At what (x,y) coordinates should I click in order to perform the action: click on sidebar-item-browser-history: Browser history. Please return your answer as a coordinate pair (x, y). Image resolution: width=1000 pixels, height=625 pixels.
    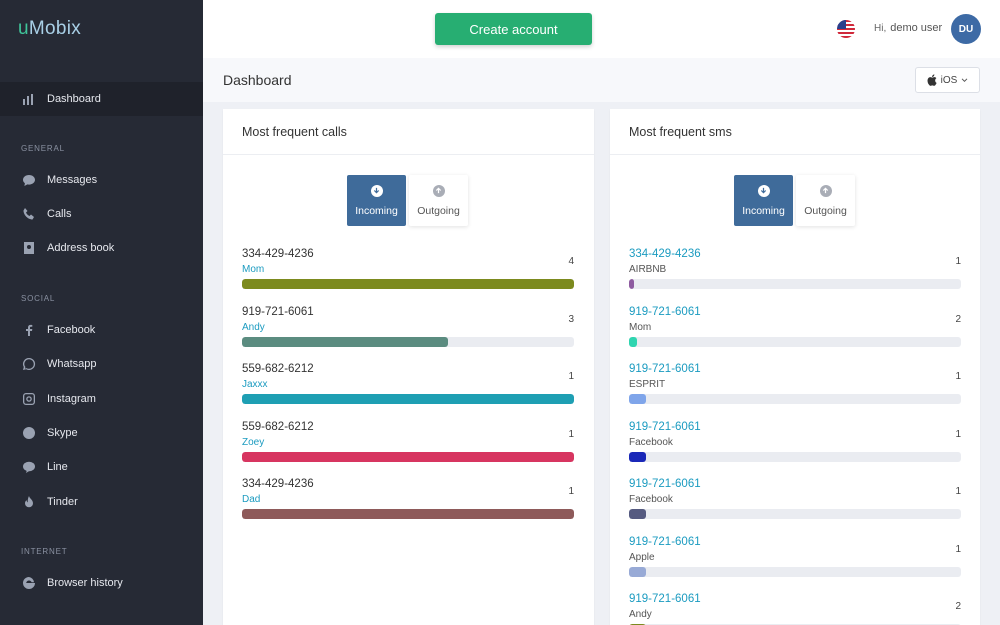
    Looking at the image, I should click on (101, 583).